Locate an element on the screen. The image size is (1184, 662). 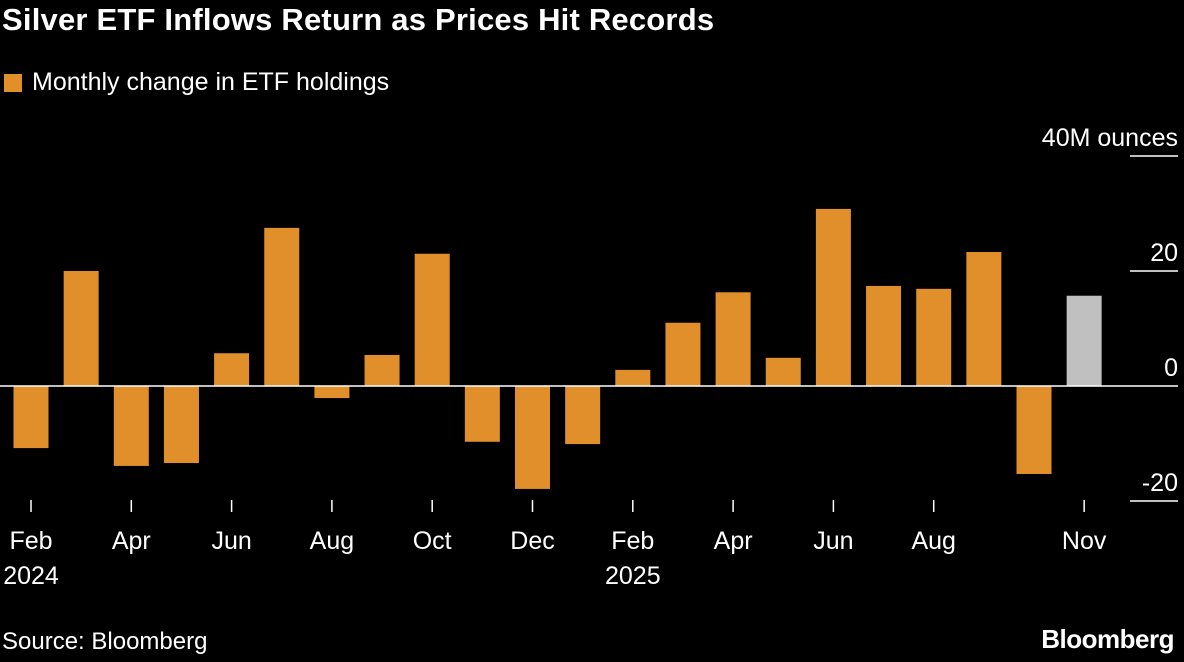
bar-aug-2024 is located at coordinates (332, 392).